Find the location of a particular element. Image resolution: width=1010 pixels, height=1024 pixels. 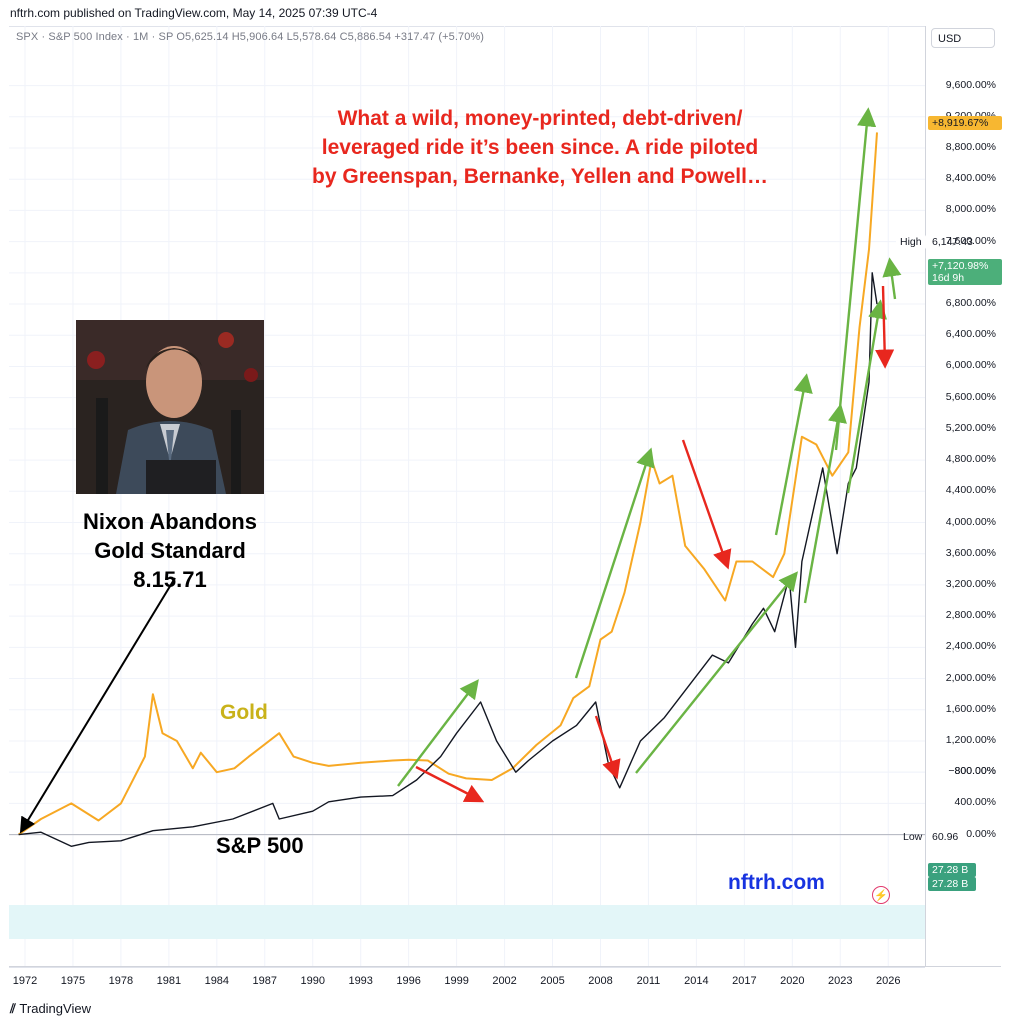

gold-last-value-badge: +8,919.67% is located at coordinates (965, 123).